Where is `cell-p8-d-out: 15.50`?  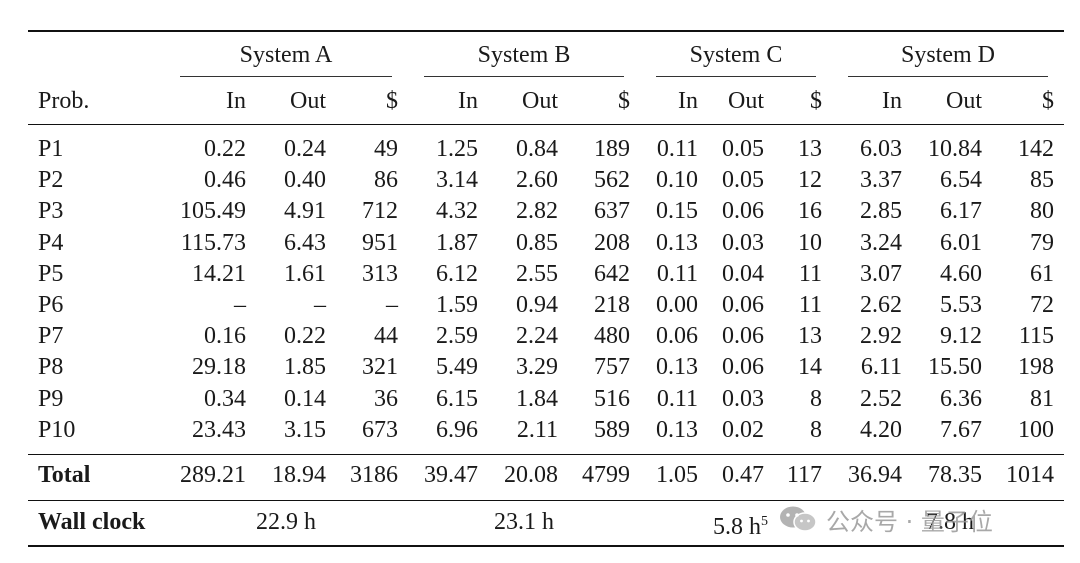 cell-p8-d-out: 15.50 is located at coordinates (955, 367).